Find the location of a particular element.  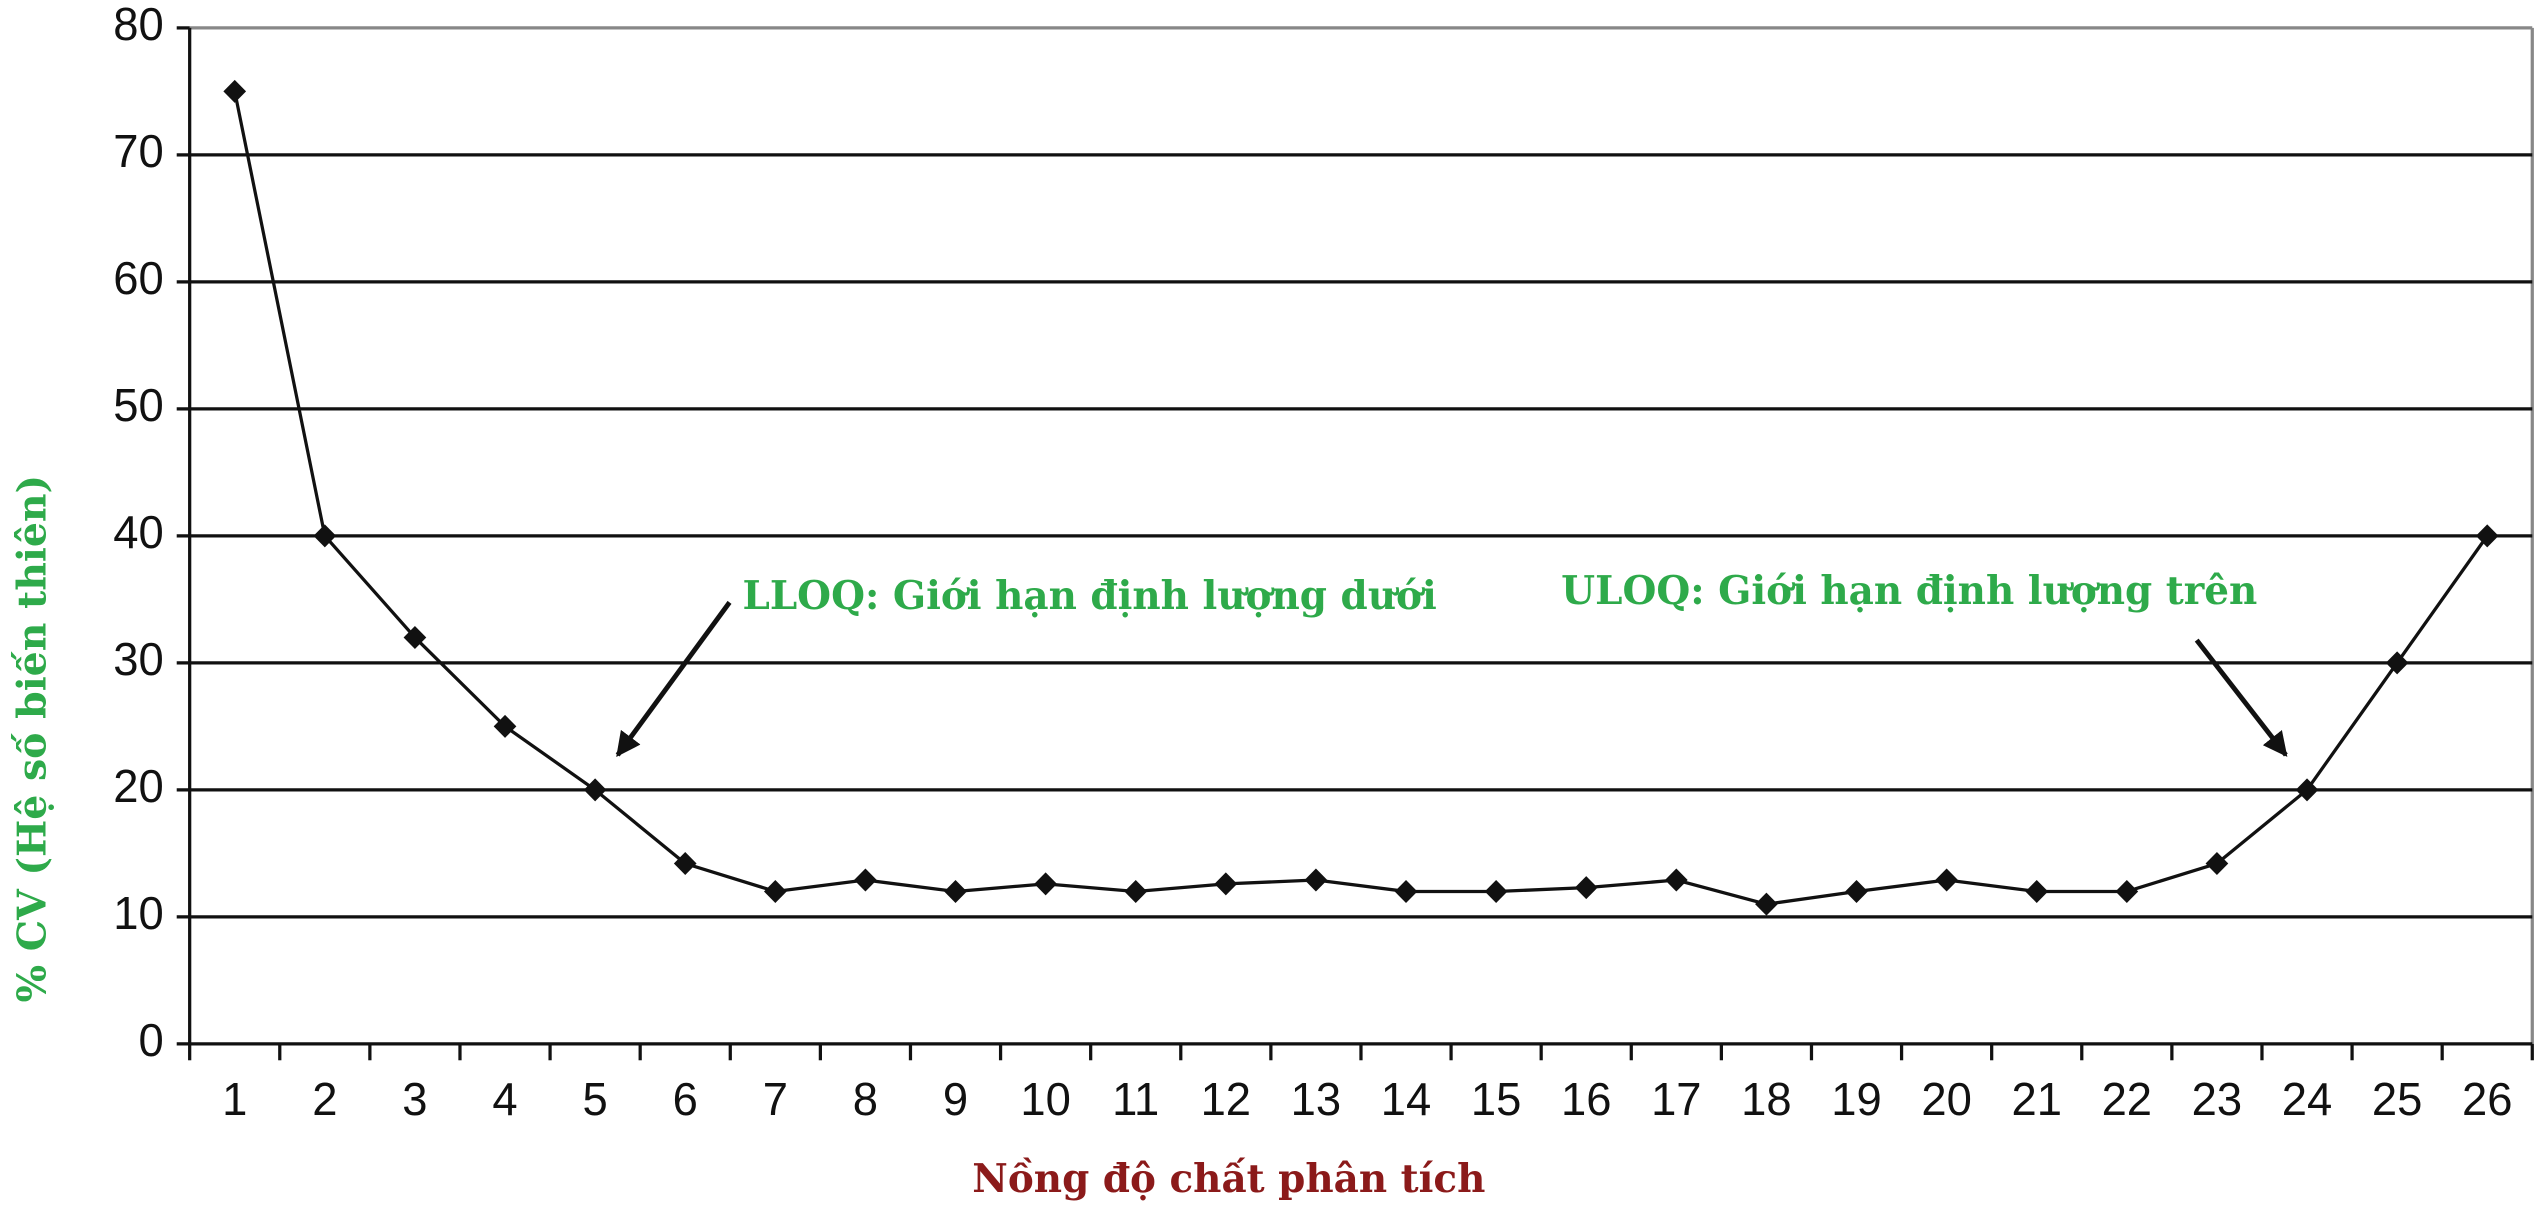

y-tick-label: 20 is located at coordinates (138, 786).